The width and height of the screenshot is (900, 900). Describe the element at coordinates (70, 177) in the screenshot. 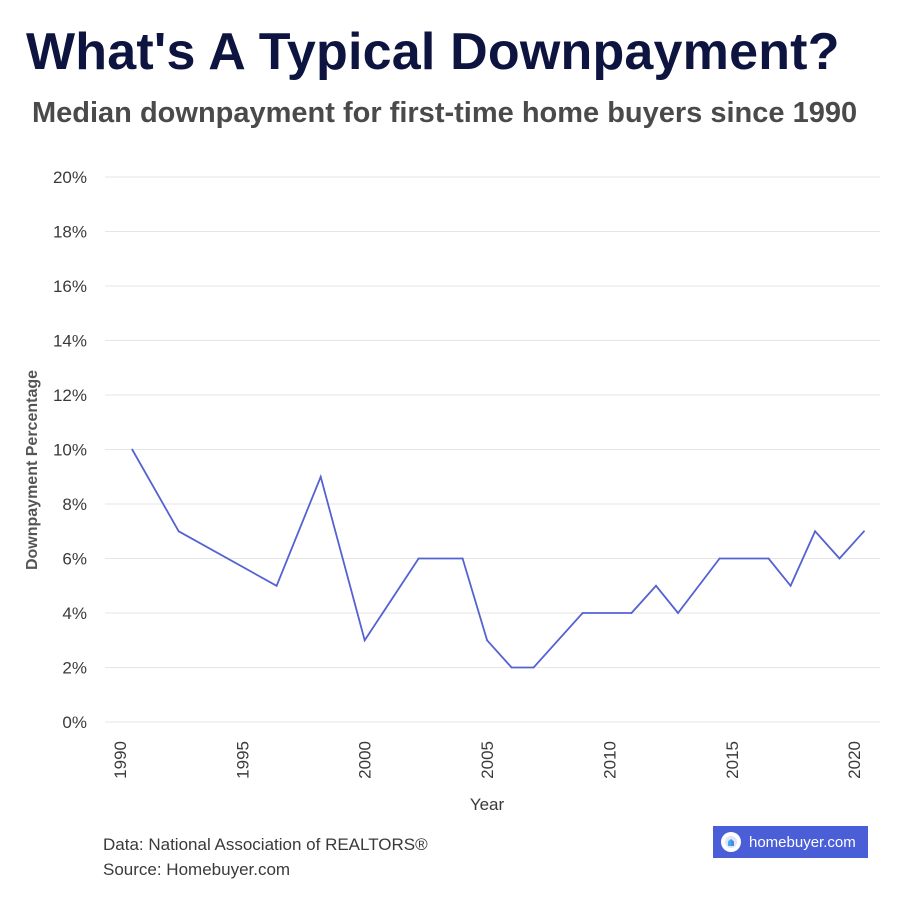

I see `y-tick-label: 20%` at that location.